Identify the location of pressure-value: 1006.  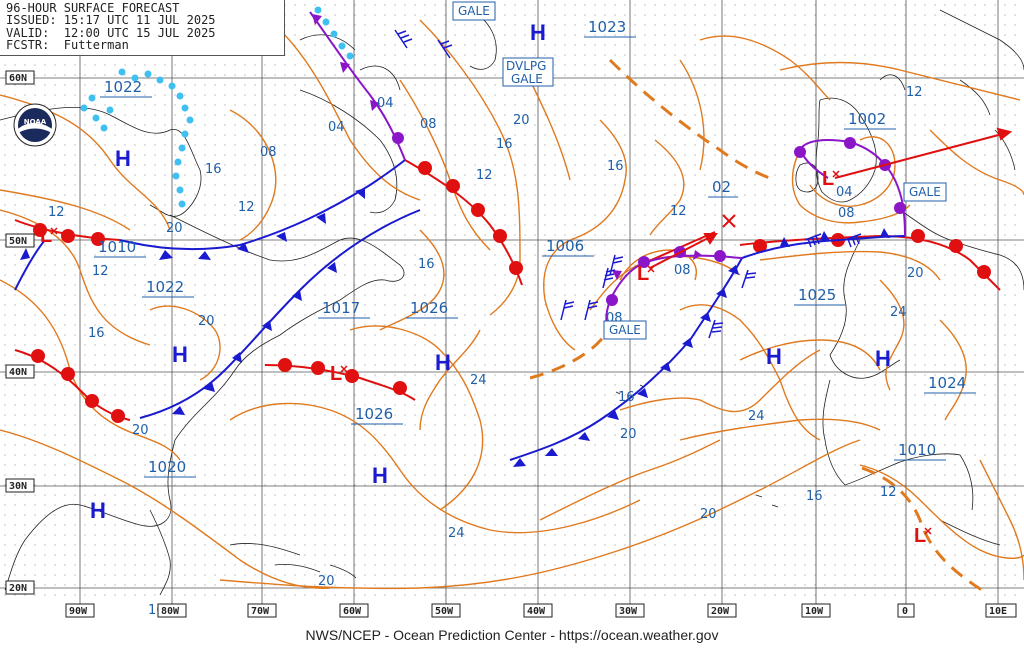
(565, 246).